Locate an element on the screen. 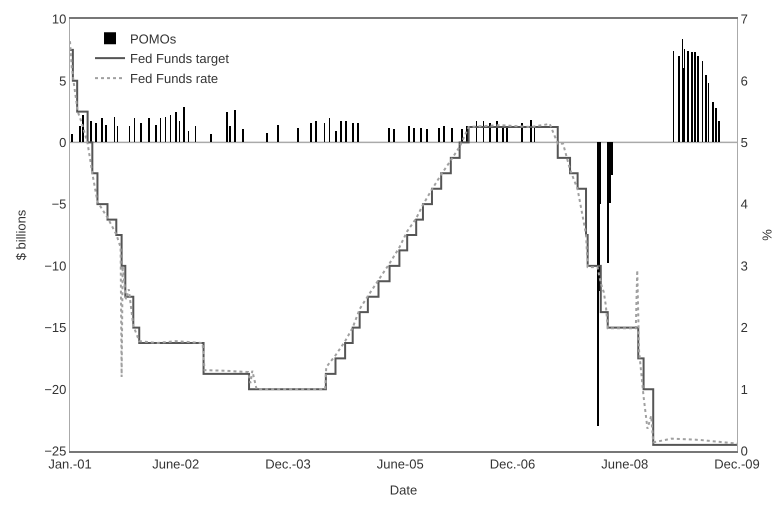 Image resolution: width=784 pixels, height=508 pixels. y-tick-label: −15 is located at coordinates (55, 328).